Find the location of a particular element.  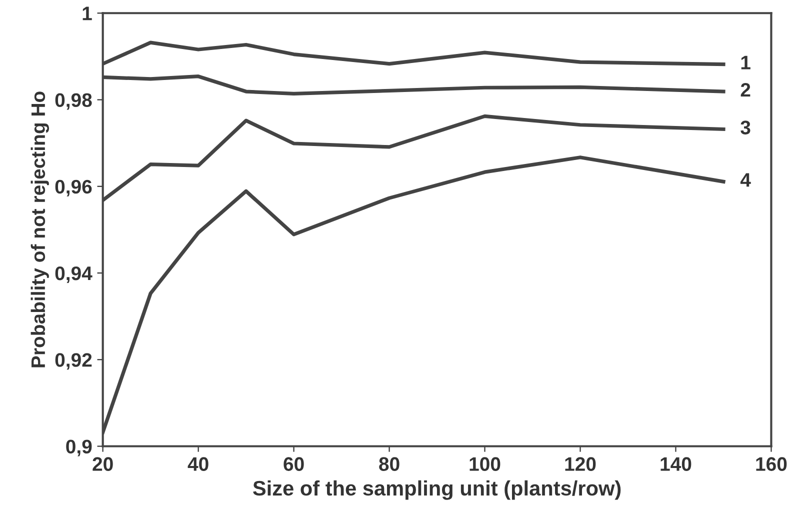

series-label: 4 is located at coordinates (745, 180).